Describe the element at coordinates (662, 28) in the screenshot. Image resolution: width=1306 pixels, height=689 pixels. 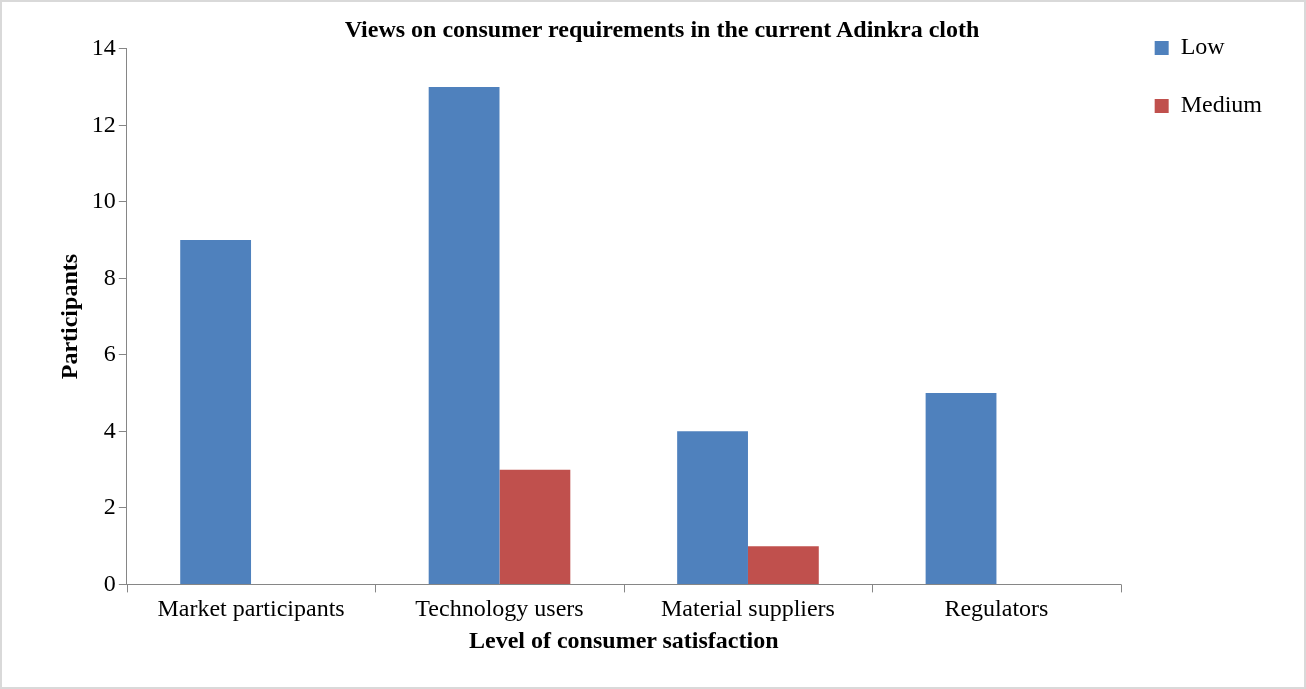
I see `chart-title: Views on consumer requirements in the current Adinkra cloth` at that location.